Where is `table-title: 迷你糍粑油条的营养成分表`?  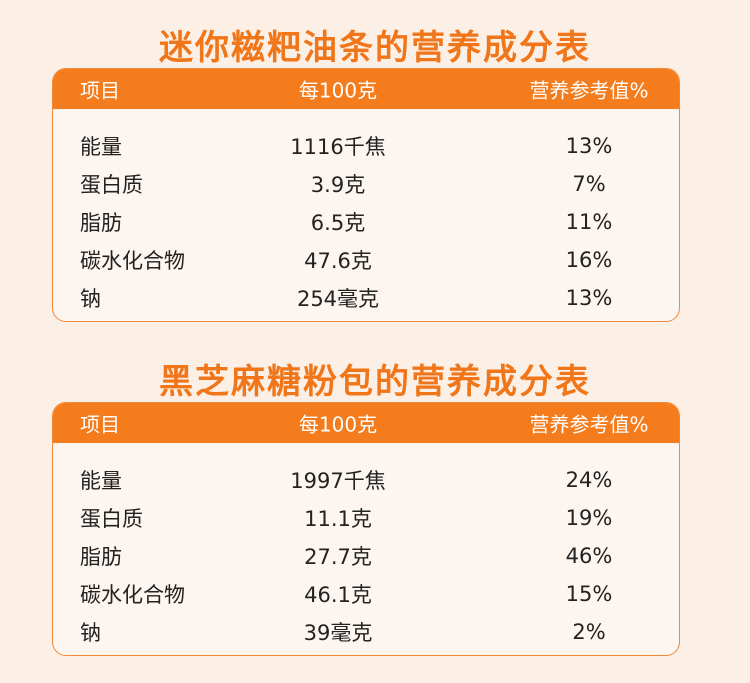
table-title: 迷你糍粑油条的营养成分表 is located at coordinates (375, 48).